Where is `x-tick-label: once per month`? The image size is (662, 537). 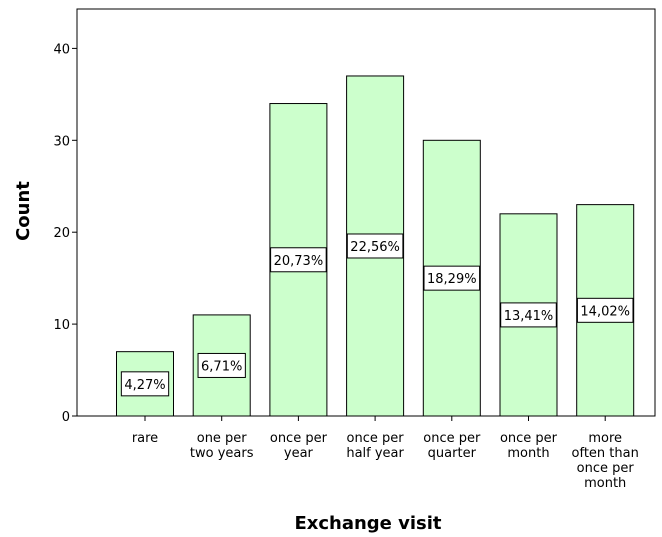
x-tick-label: once per month is located at coordinates (529, 446).